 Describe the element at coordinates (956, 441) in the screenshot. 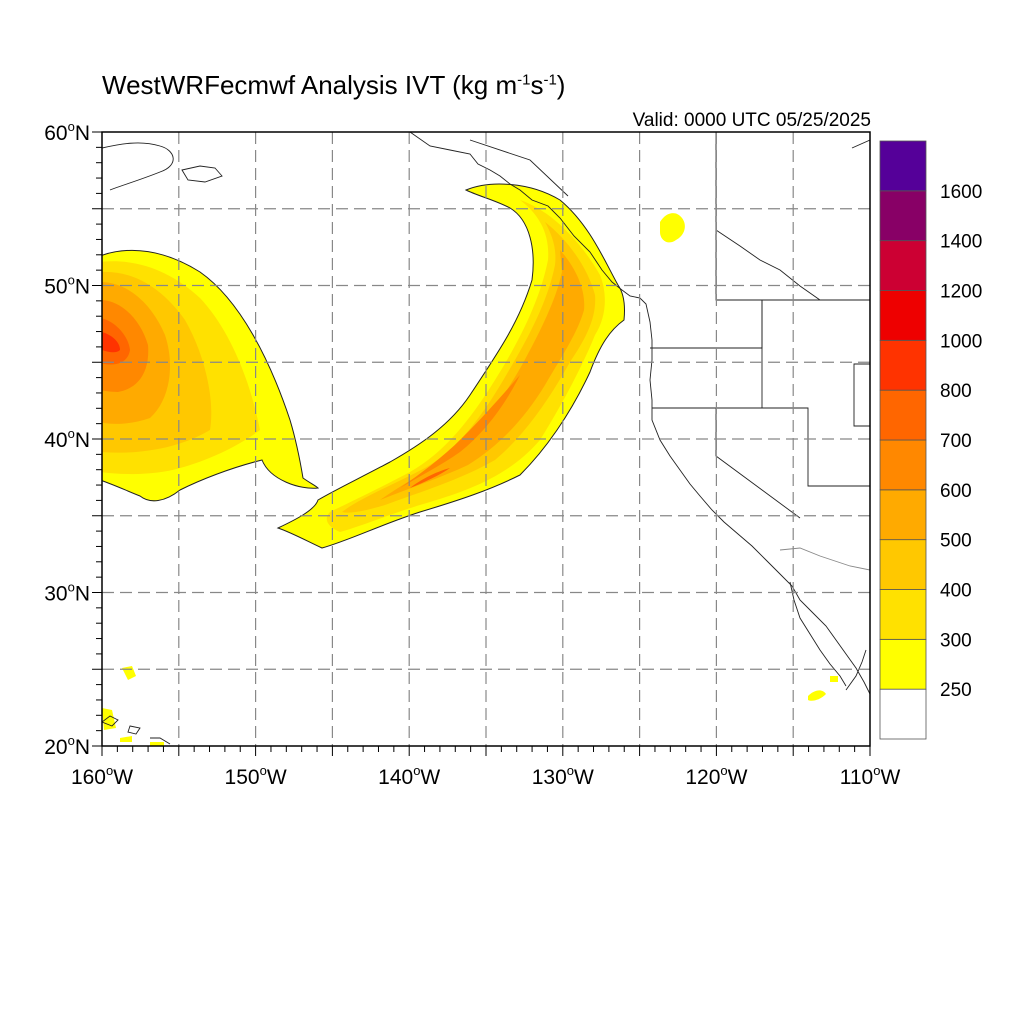

I see `colorbar-label: 700` at that location.